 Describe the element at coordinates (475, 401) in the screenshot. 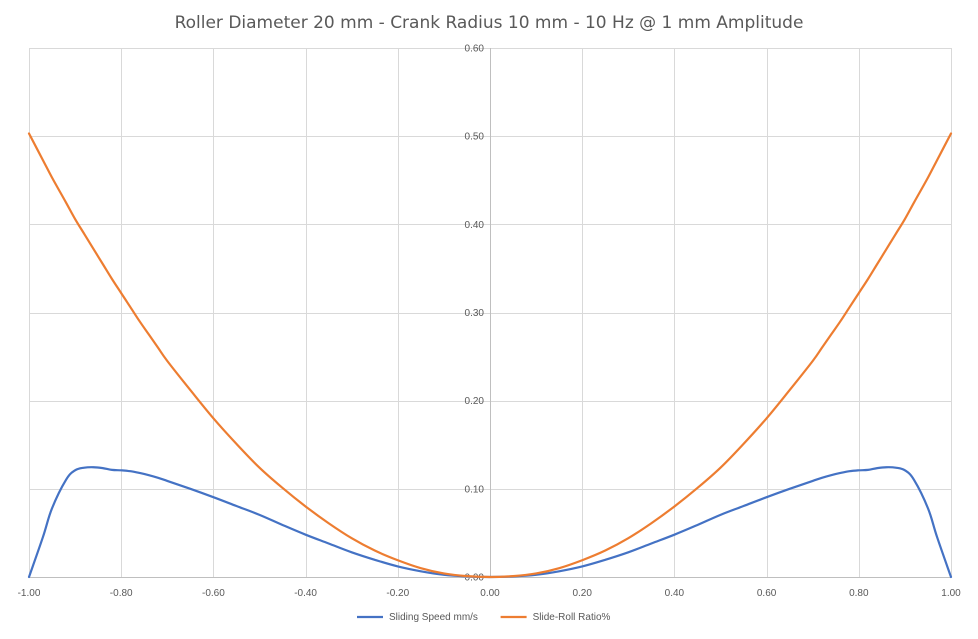

I see `y-tick-label: 0.20` at that location.